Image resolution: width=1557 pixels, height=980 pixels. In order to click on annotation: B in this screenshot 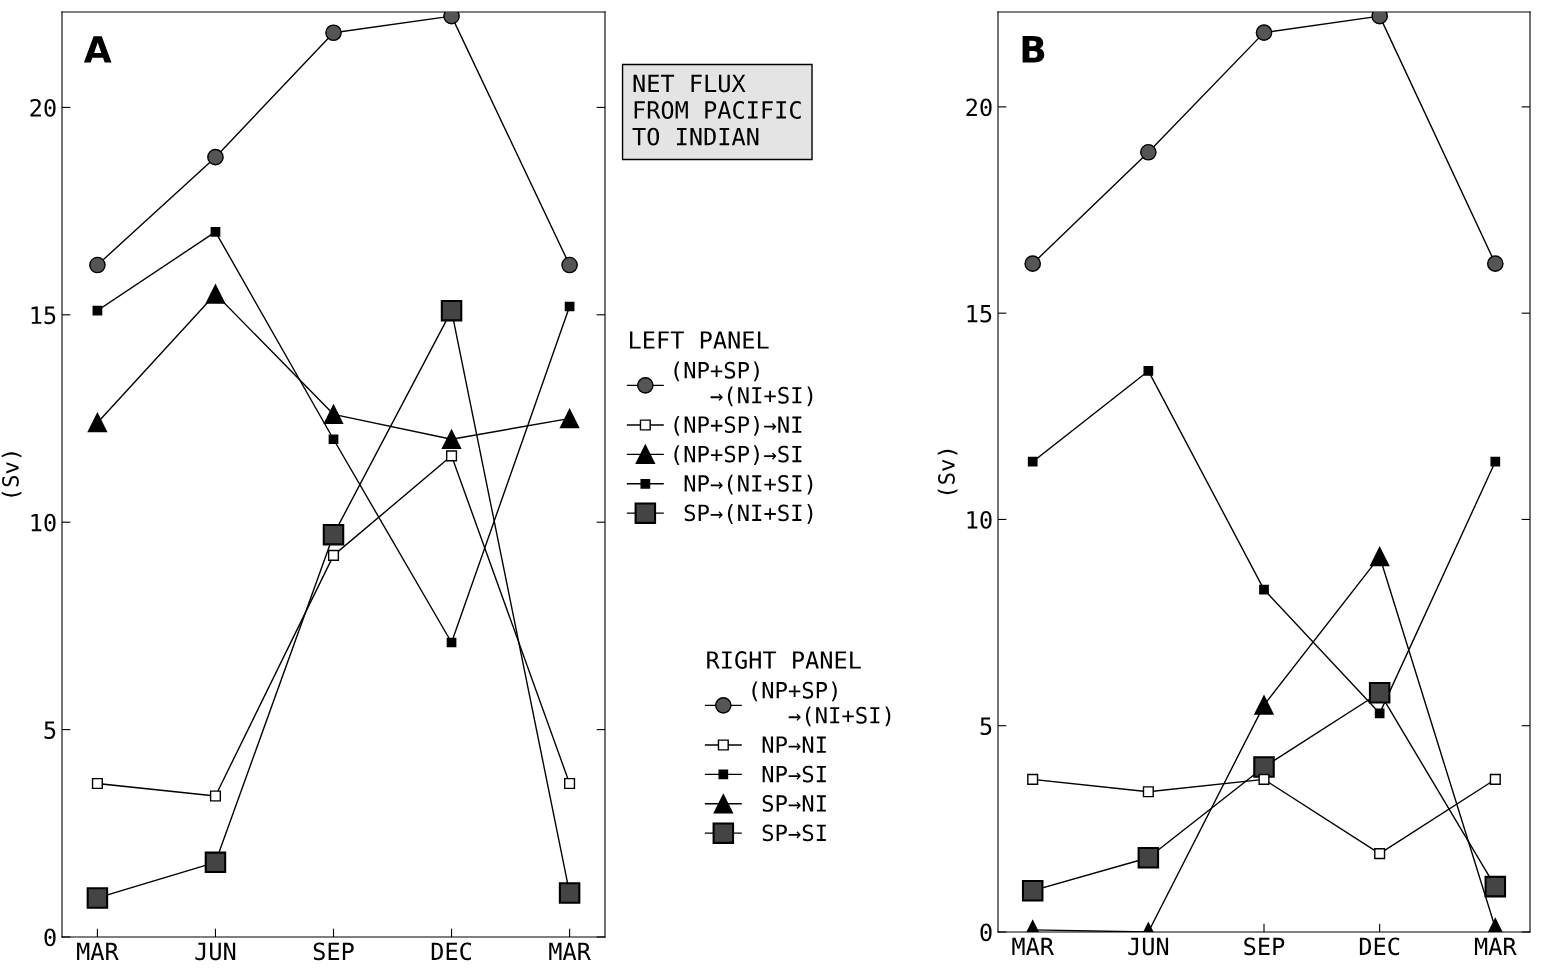, I will do `click(1033, 49)`.